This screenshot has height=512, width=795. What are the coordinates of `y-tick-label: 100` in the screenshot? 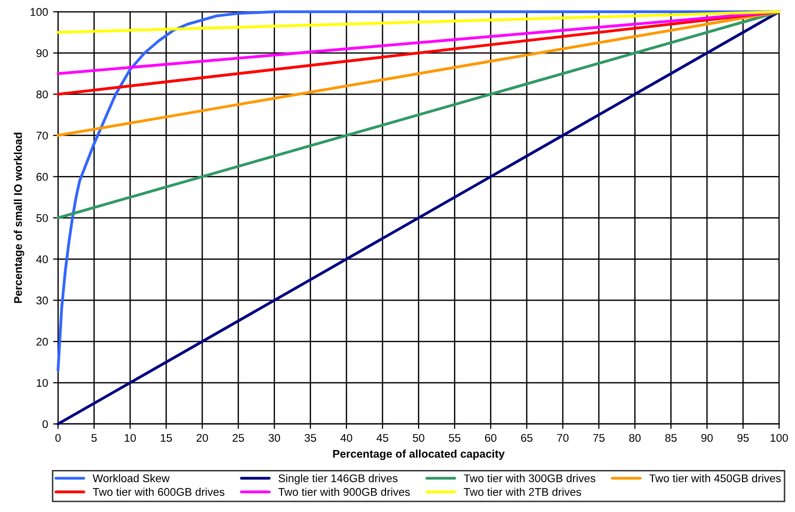 It's located at (39, 12).